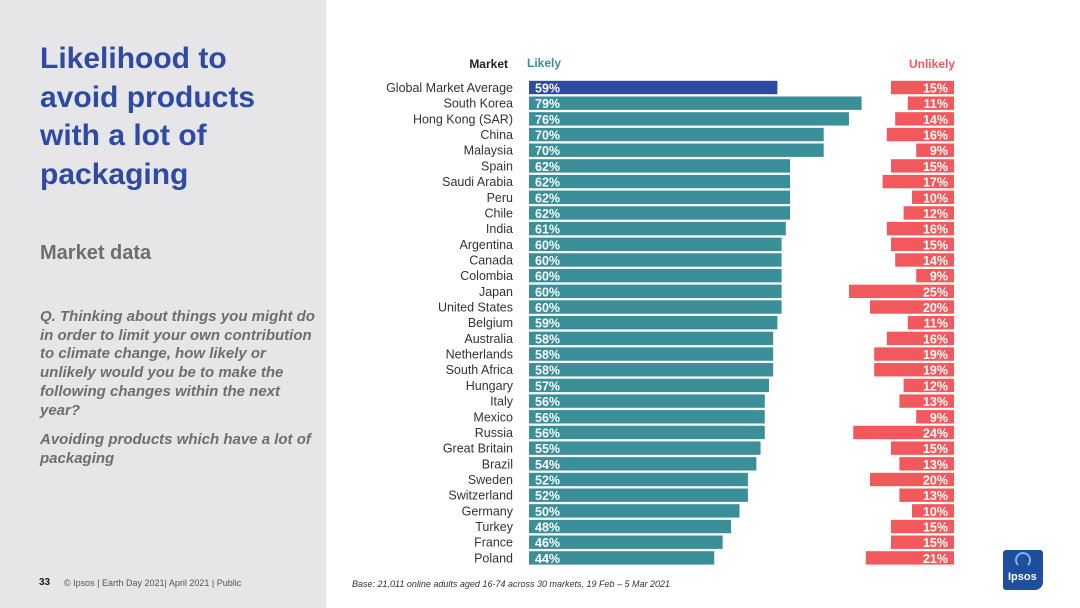 The width and height of the screenshot is (1080, 608). What do you see at coordinates (935, 120) in the screenshot?
I see `unlikely-value-label: 14%` at bounding box center [935, 120].